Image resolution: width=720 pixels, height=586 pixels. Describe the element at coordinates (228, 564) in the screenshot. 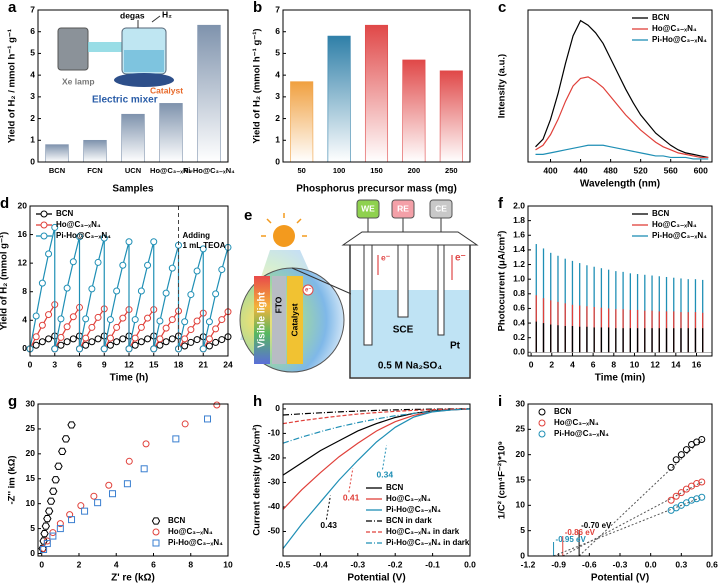

I see `x-tick-label: 10` at that location.